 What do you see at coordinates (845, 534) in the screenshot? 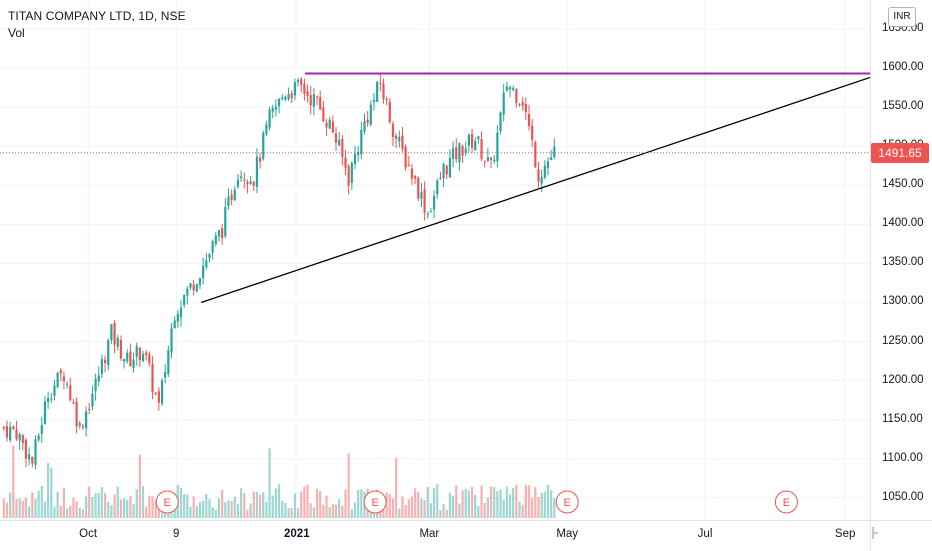
I see `time-tick-label: Sep` at bounding box center [845, 534].